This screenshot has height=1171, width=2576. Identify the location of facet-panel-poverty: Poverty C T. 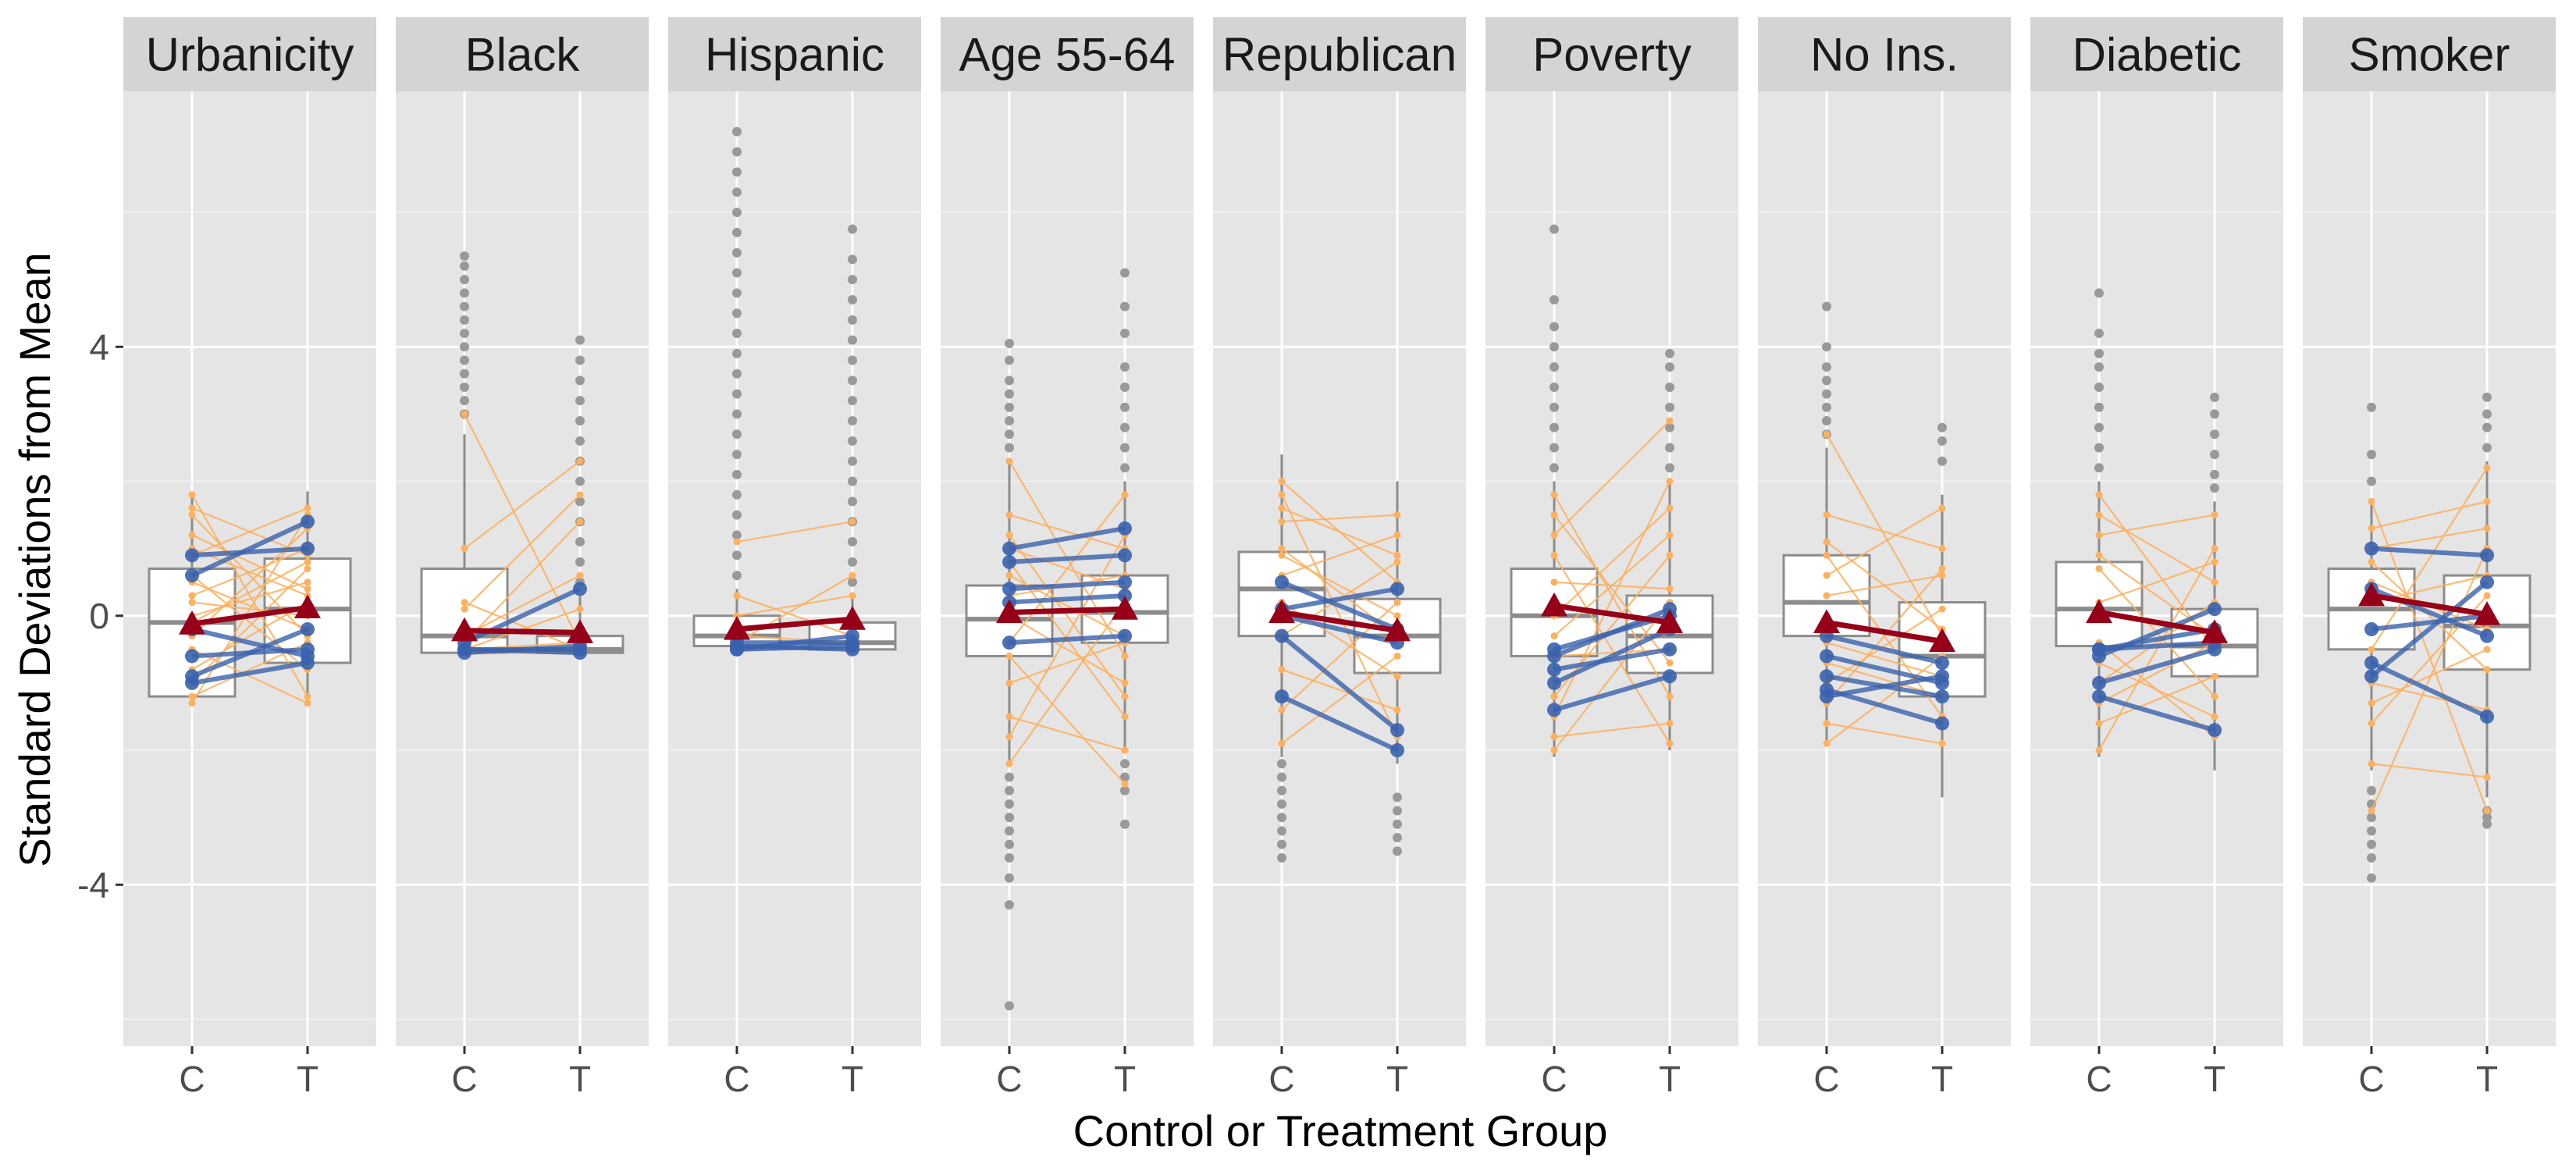
(1611, 558).